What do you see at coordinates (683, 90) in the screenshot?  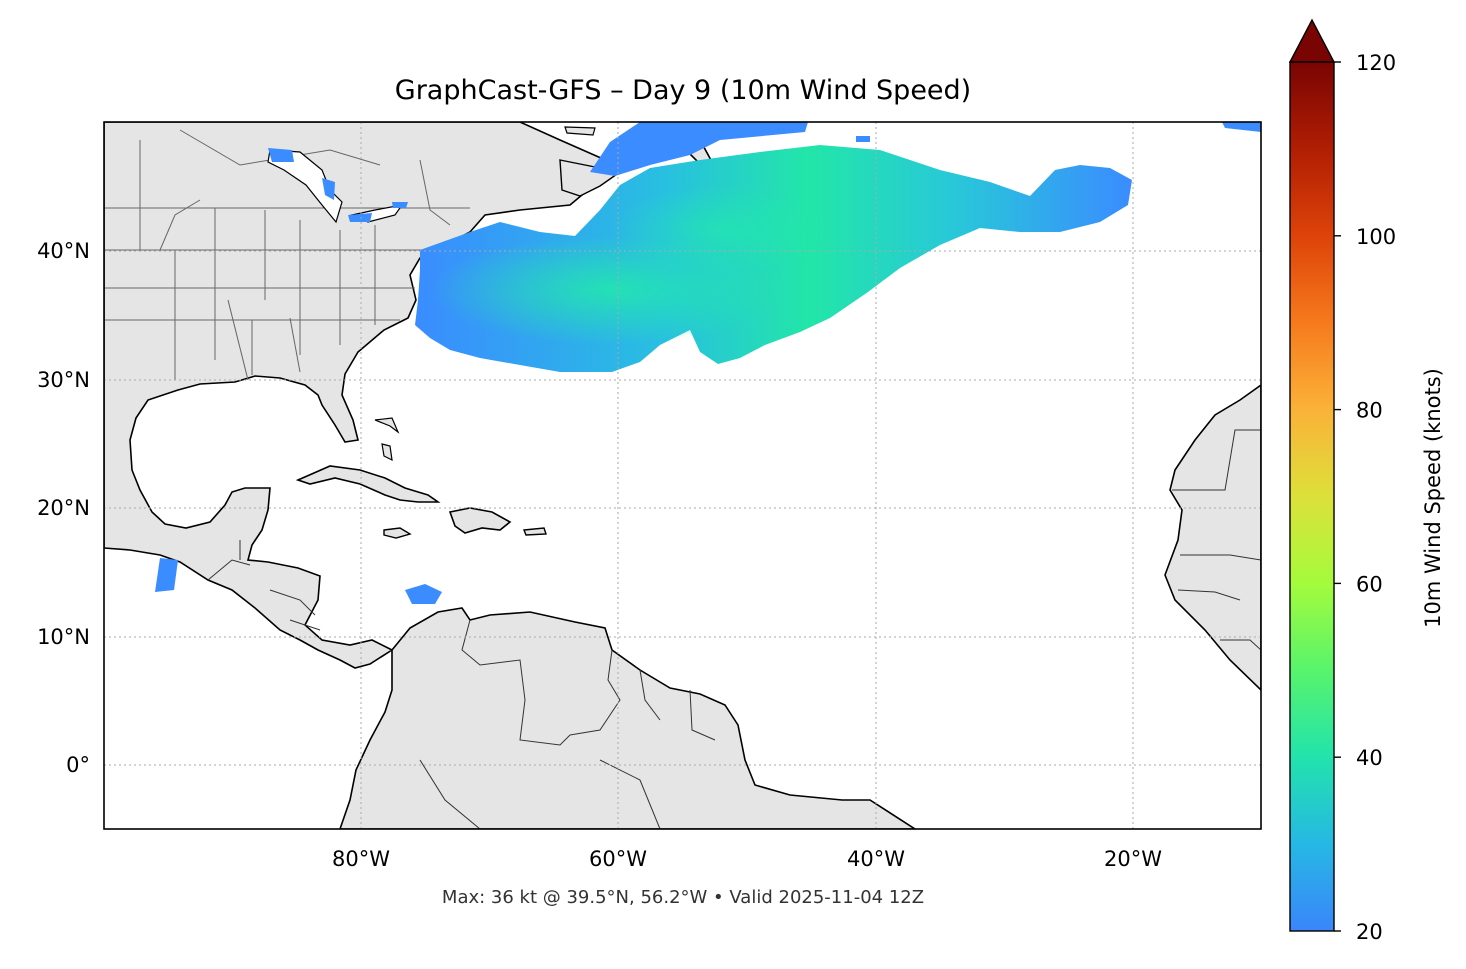 I see `map-title: GraphCast-GFS – Day 9 (10m Wind Speed)` at bounding box center [683, 90].